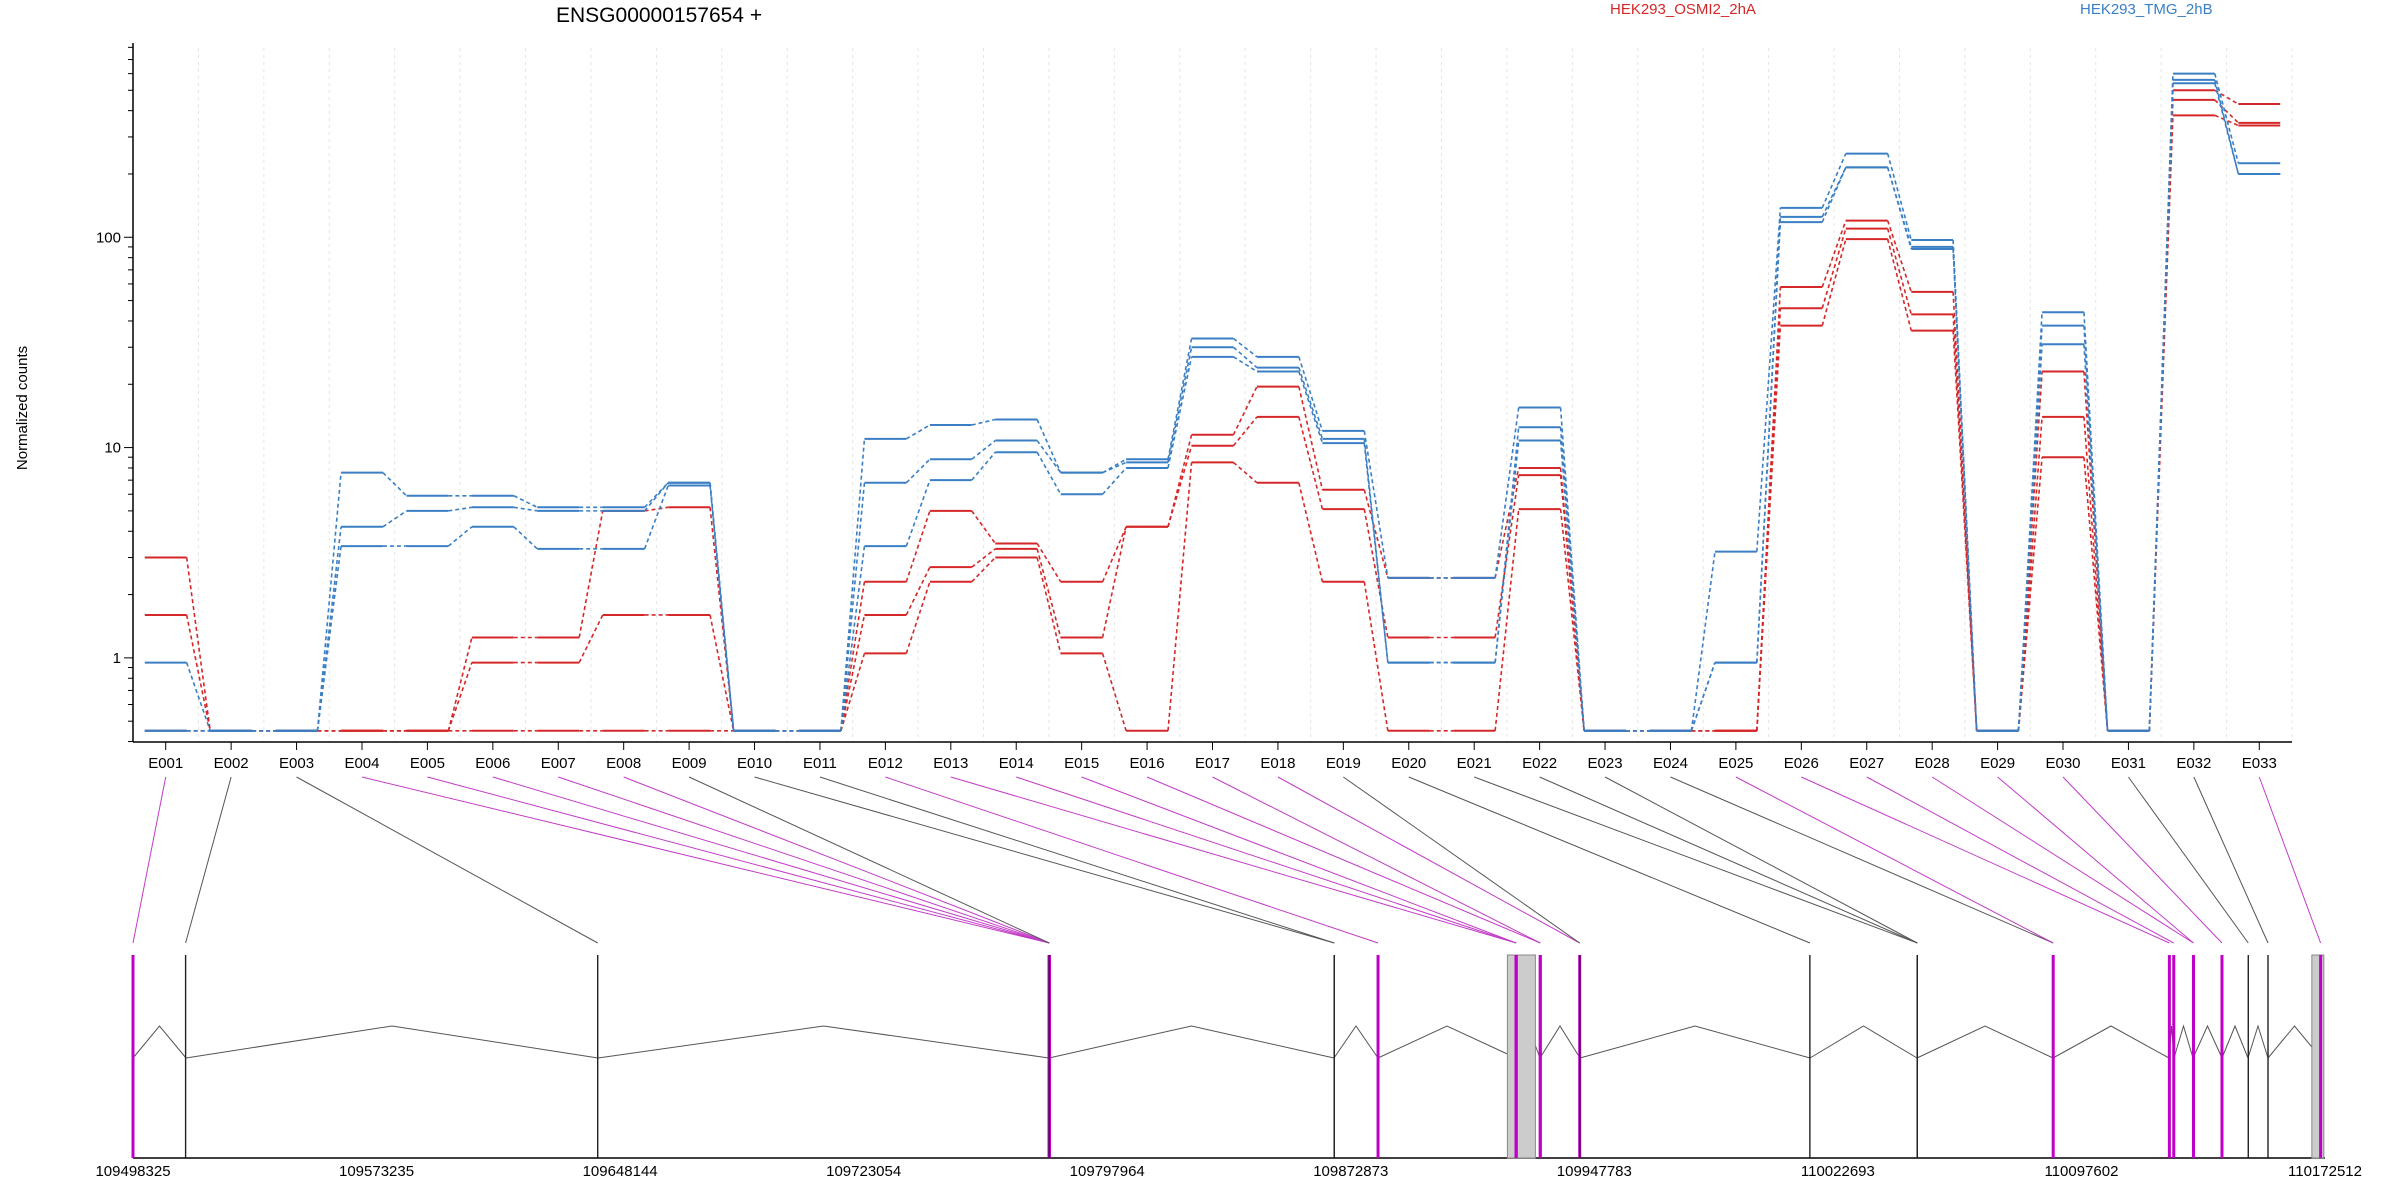 The width and height of the screenshot is (2400, 1200). What do you see at coordinates (2062, 763) in the screenshot?
I see `x-tick-label: E030` at bounding box center [2062, 763].